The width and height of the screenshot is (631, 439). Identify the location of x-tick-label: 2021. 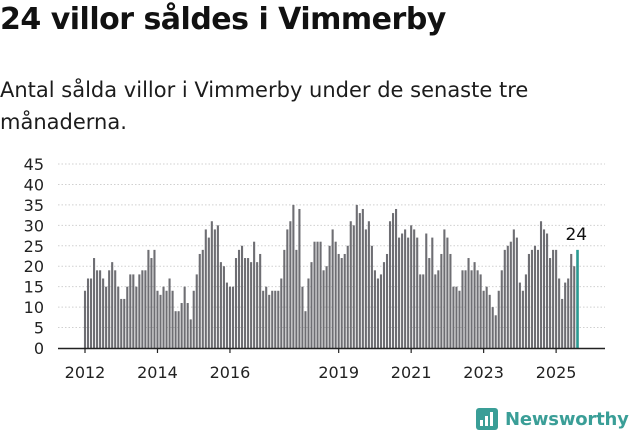
(411, 372).